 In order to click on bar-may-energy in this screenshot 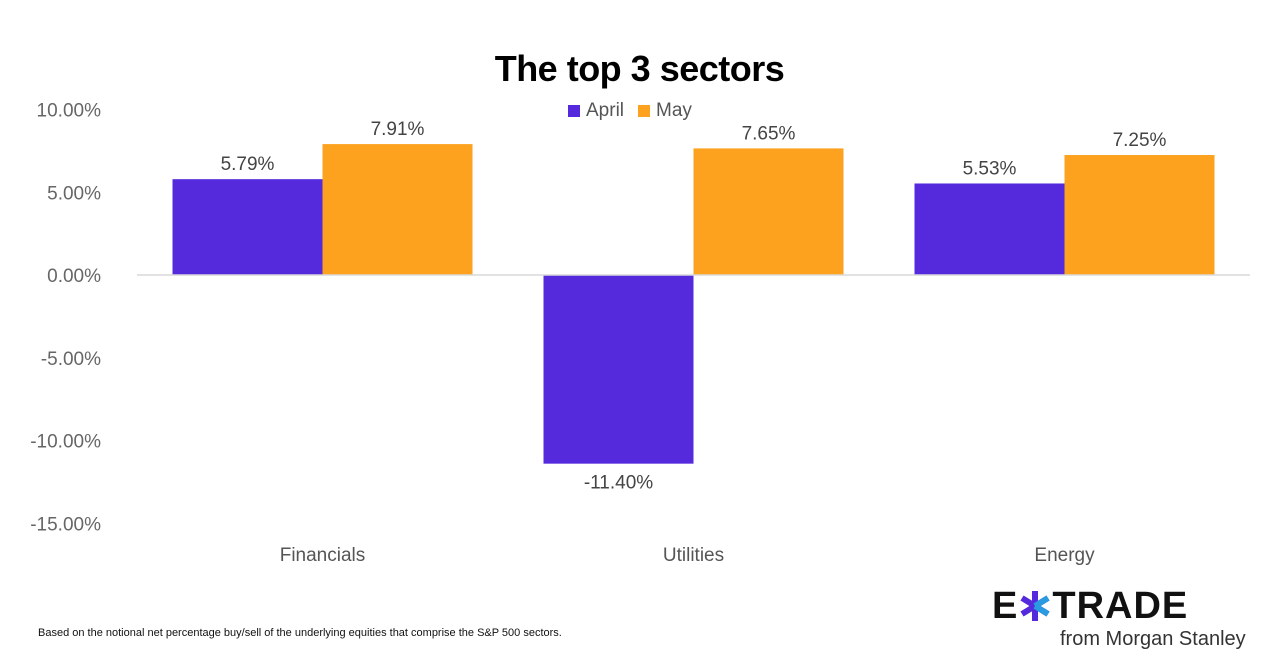, I will do `click(1139, 215)`.